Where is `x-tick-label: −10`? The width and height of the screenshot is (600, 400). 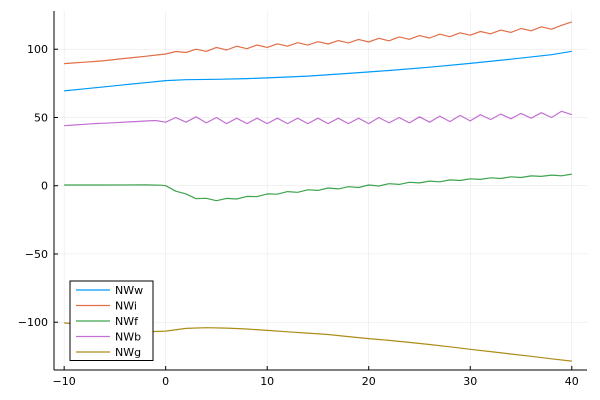
x-tick-label: −10 is located at coordinates (64, 381).